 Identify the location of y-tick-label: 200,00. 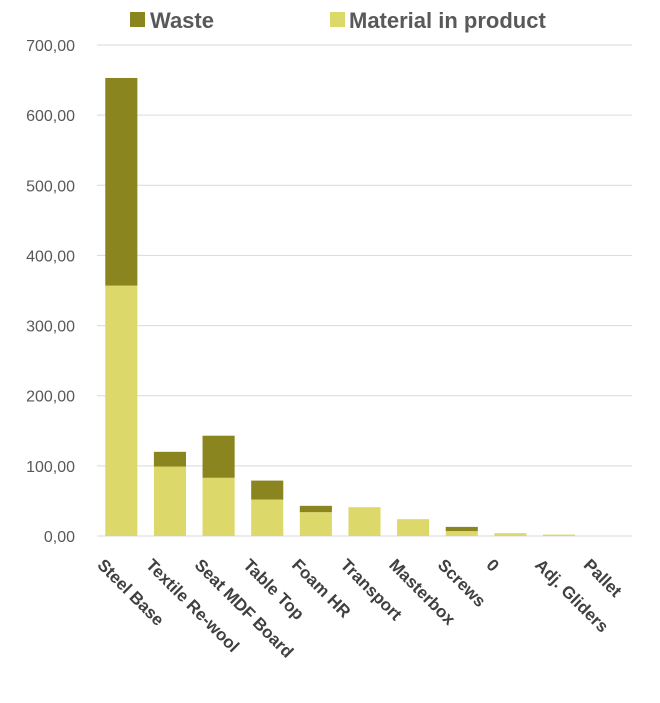
(50, 397).